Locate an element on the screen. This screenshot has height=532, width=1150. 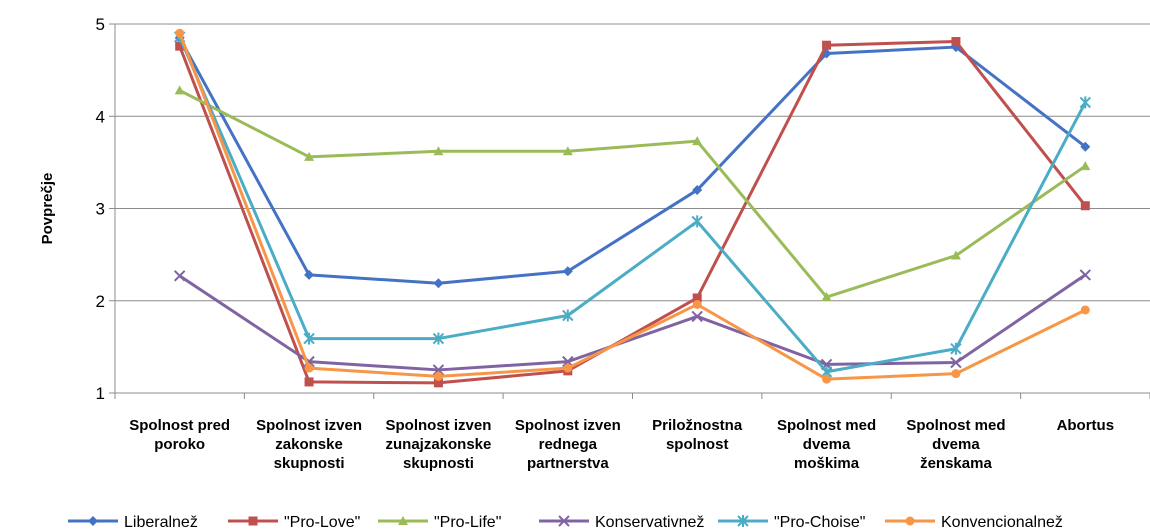
x-category-label: Spolnost izven zunajzakonske skupnosti is located at coordinates (439, 444).